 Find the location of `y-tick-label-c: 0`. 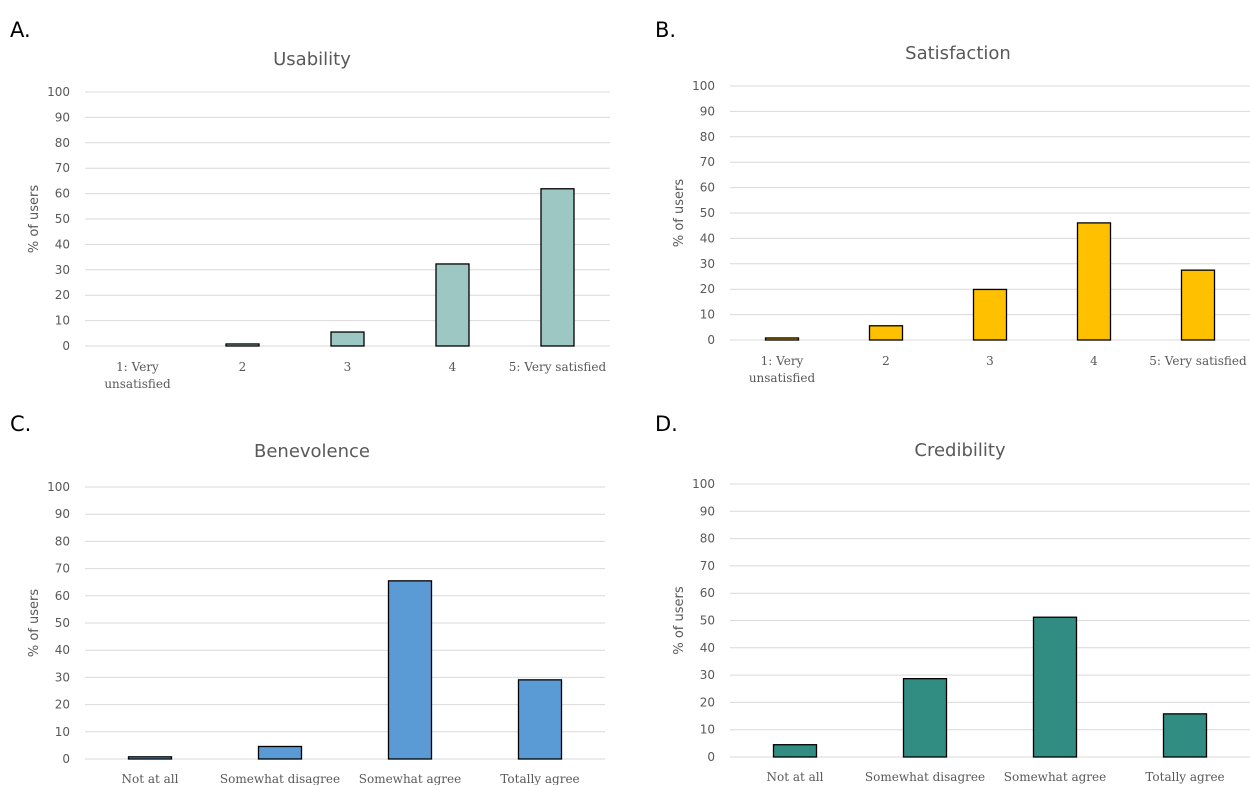

y-tick-label-c: 0 is located at coordinates (66, 759).